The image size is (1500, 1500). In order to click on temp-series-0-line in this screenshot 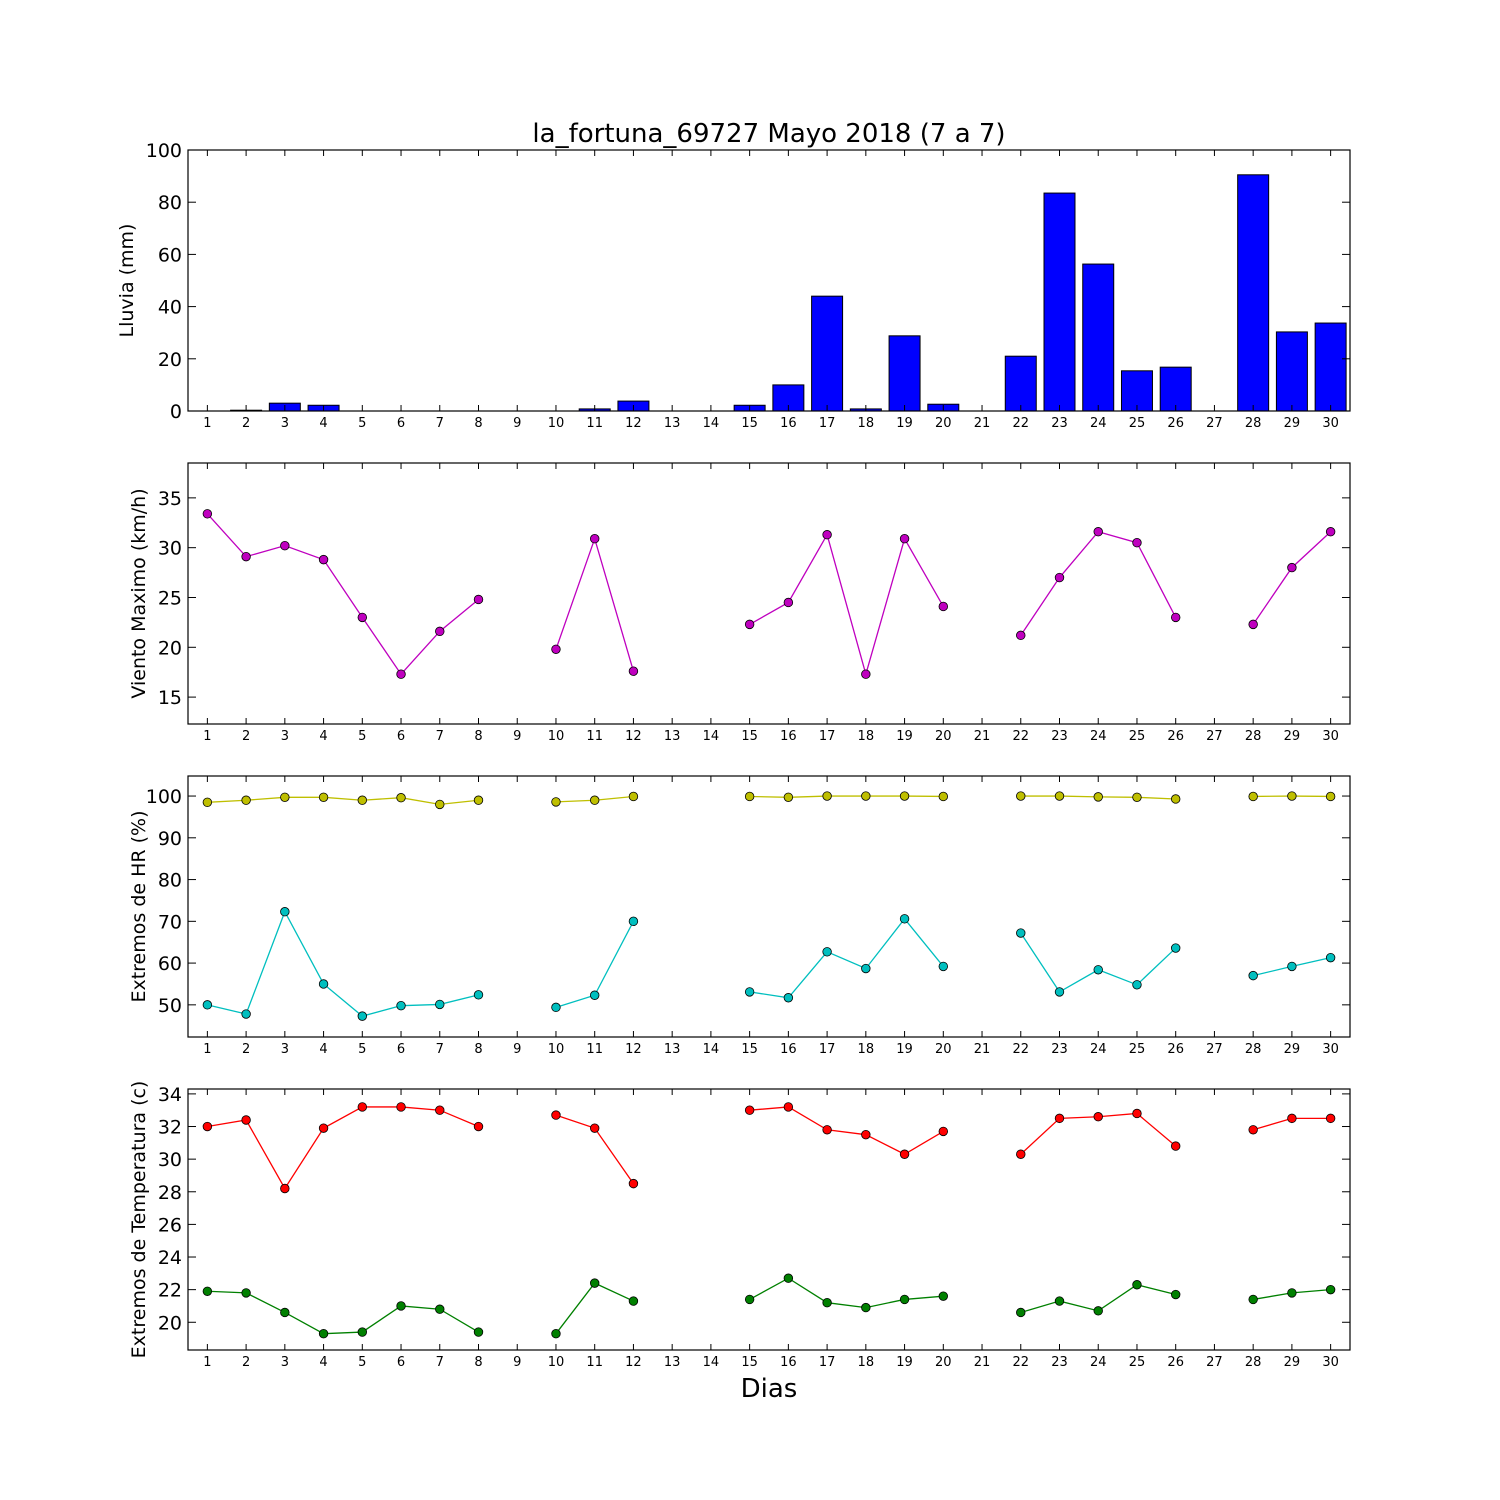, I will do `click(846, 1130)`.